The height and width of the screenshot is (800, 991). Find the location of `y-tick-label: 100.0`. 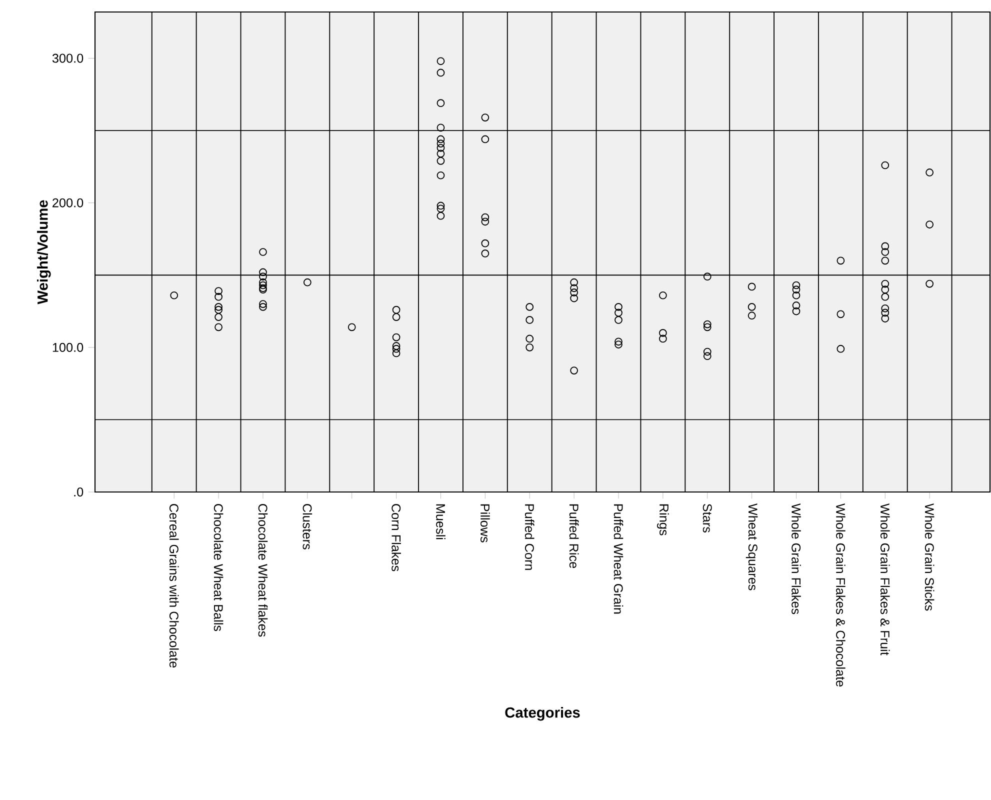

y-tick-label: 100.0 is located at coordinates (68, 347).